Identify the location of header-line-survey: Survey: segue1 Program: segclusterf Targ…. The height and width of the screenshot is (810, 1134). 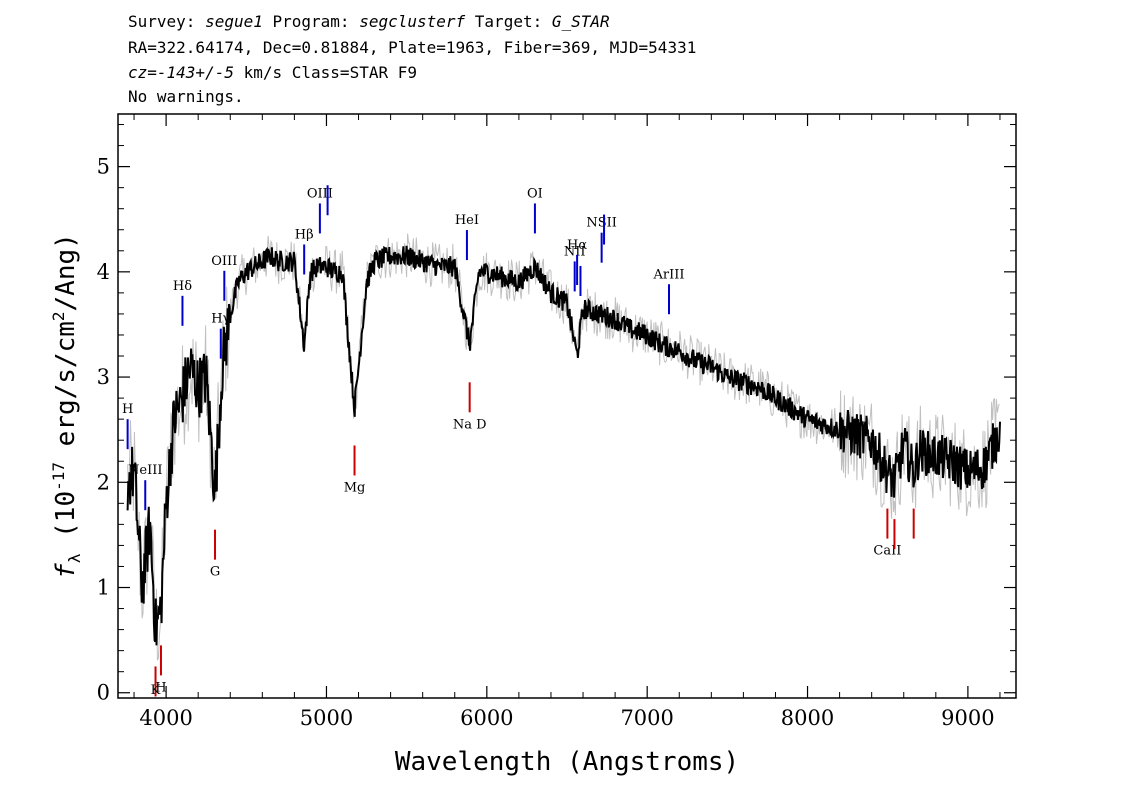
(369, 22).